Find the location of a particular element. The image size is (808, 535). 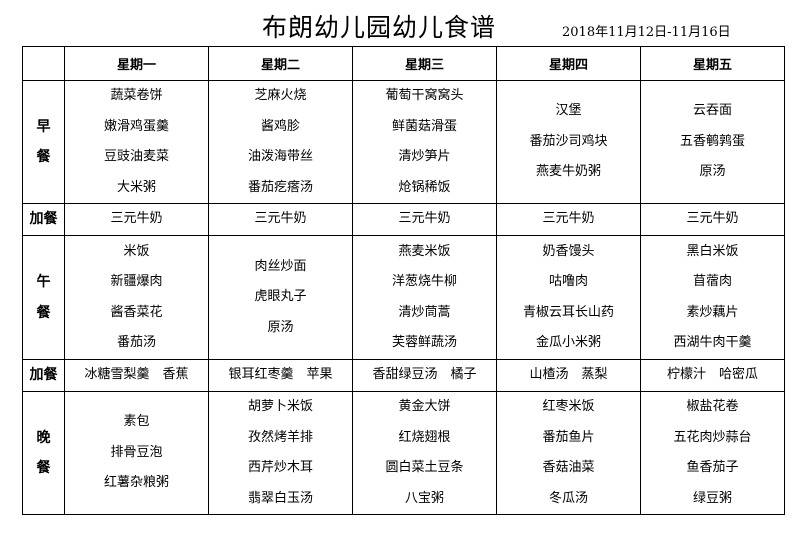

day-header: 星期二 is located at coordinates (280, 63).